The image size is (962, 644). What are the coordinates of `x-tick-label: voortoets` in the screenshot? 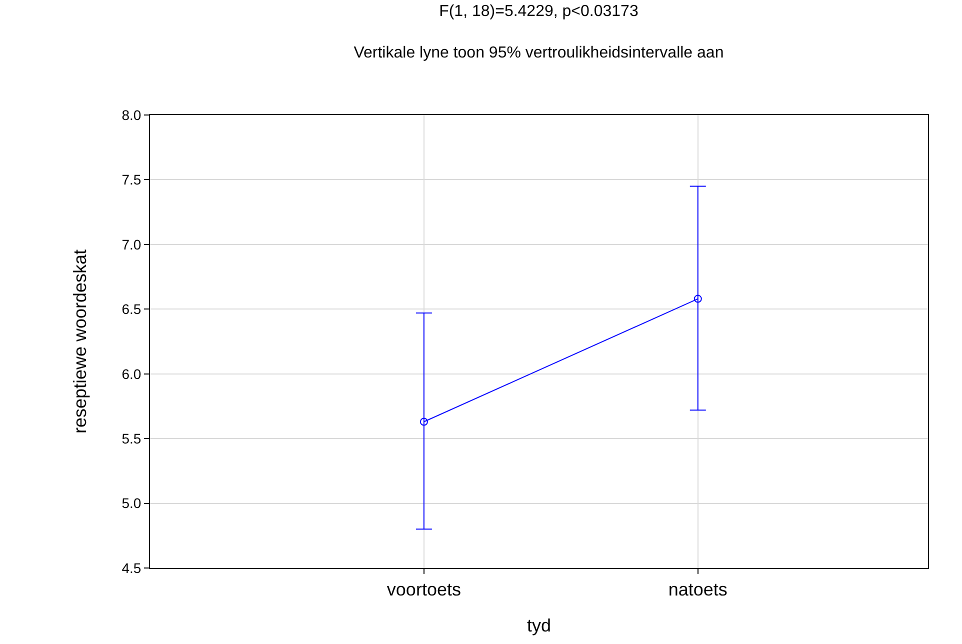 It's located at (423, 590).